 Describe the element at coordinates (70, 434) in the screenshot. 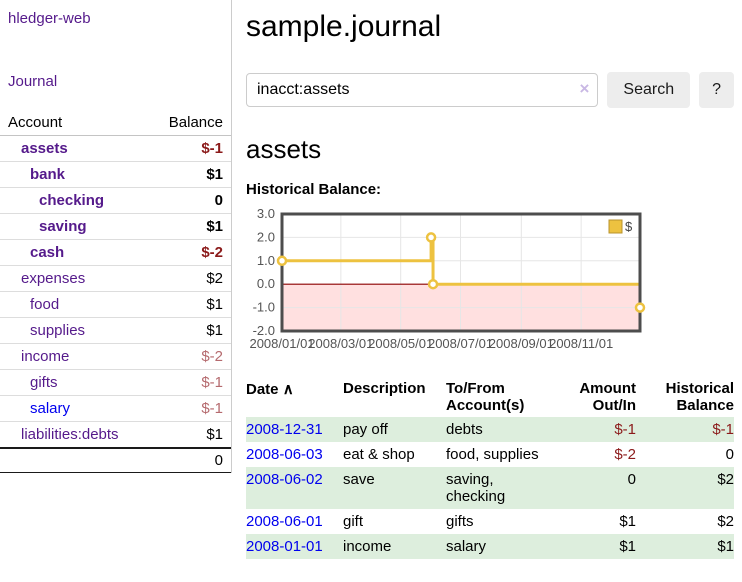

I see `account-link: liabilities:debts` at that location.